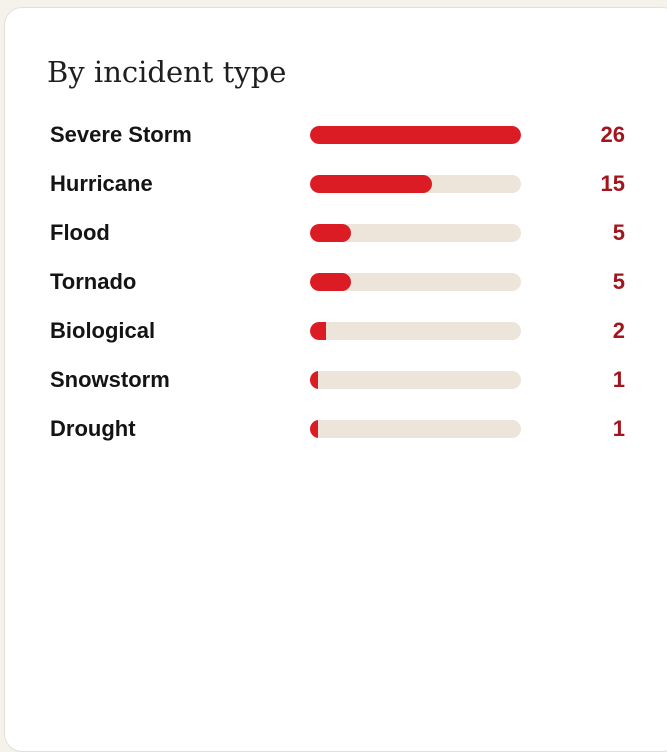  I want to click on bar-label: Tornado, so click(93, 281).